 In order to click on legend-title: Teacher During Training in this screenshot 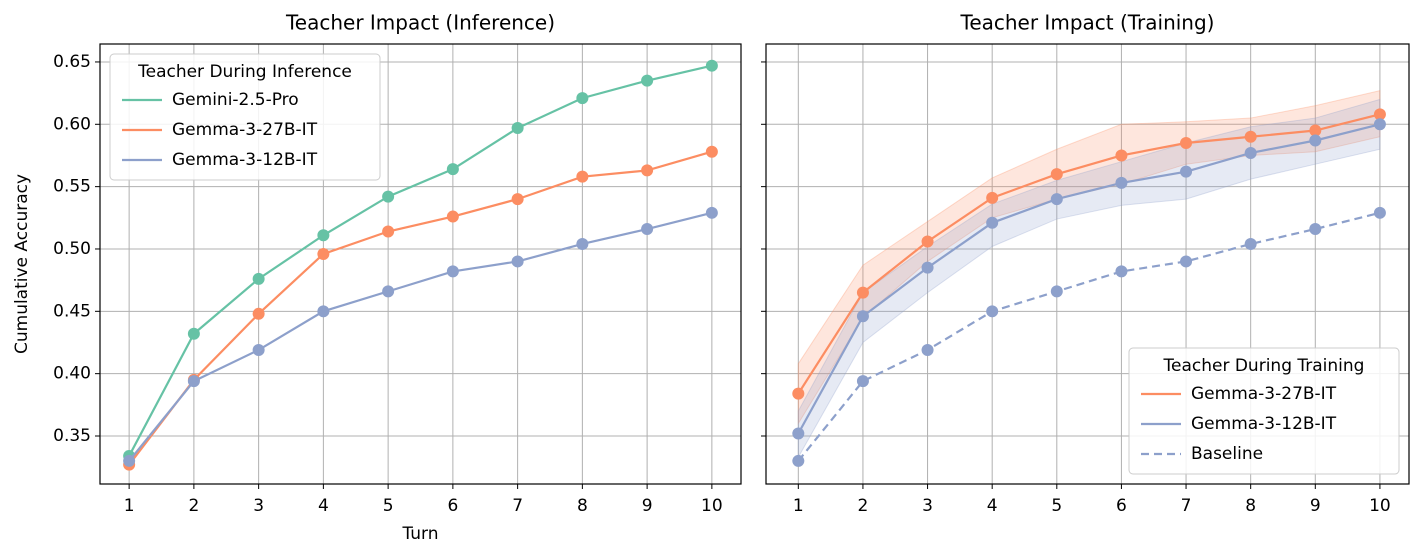, I will do `click(1264, 366)`.